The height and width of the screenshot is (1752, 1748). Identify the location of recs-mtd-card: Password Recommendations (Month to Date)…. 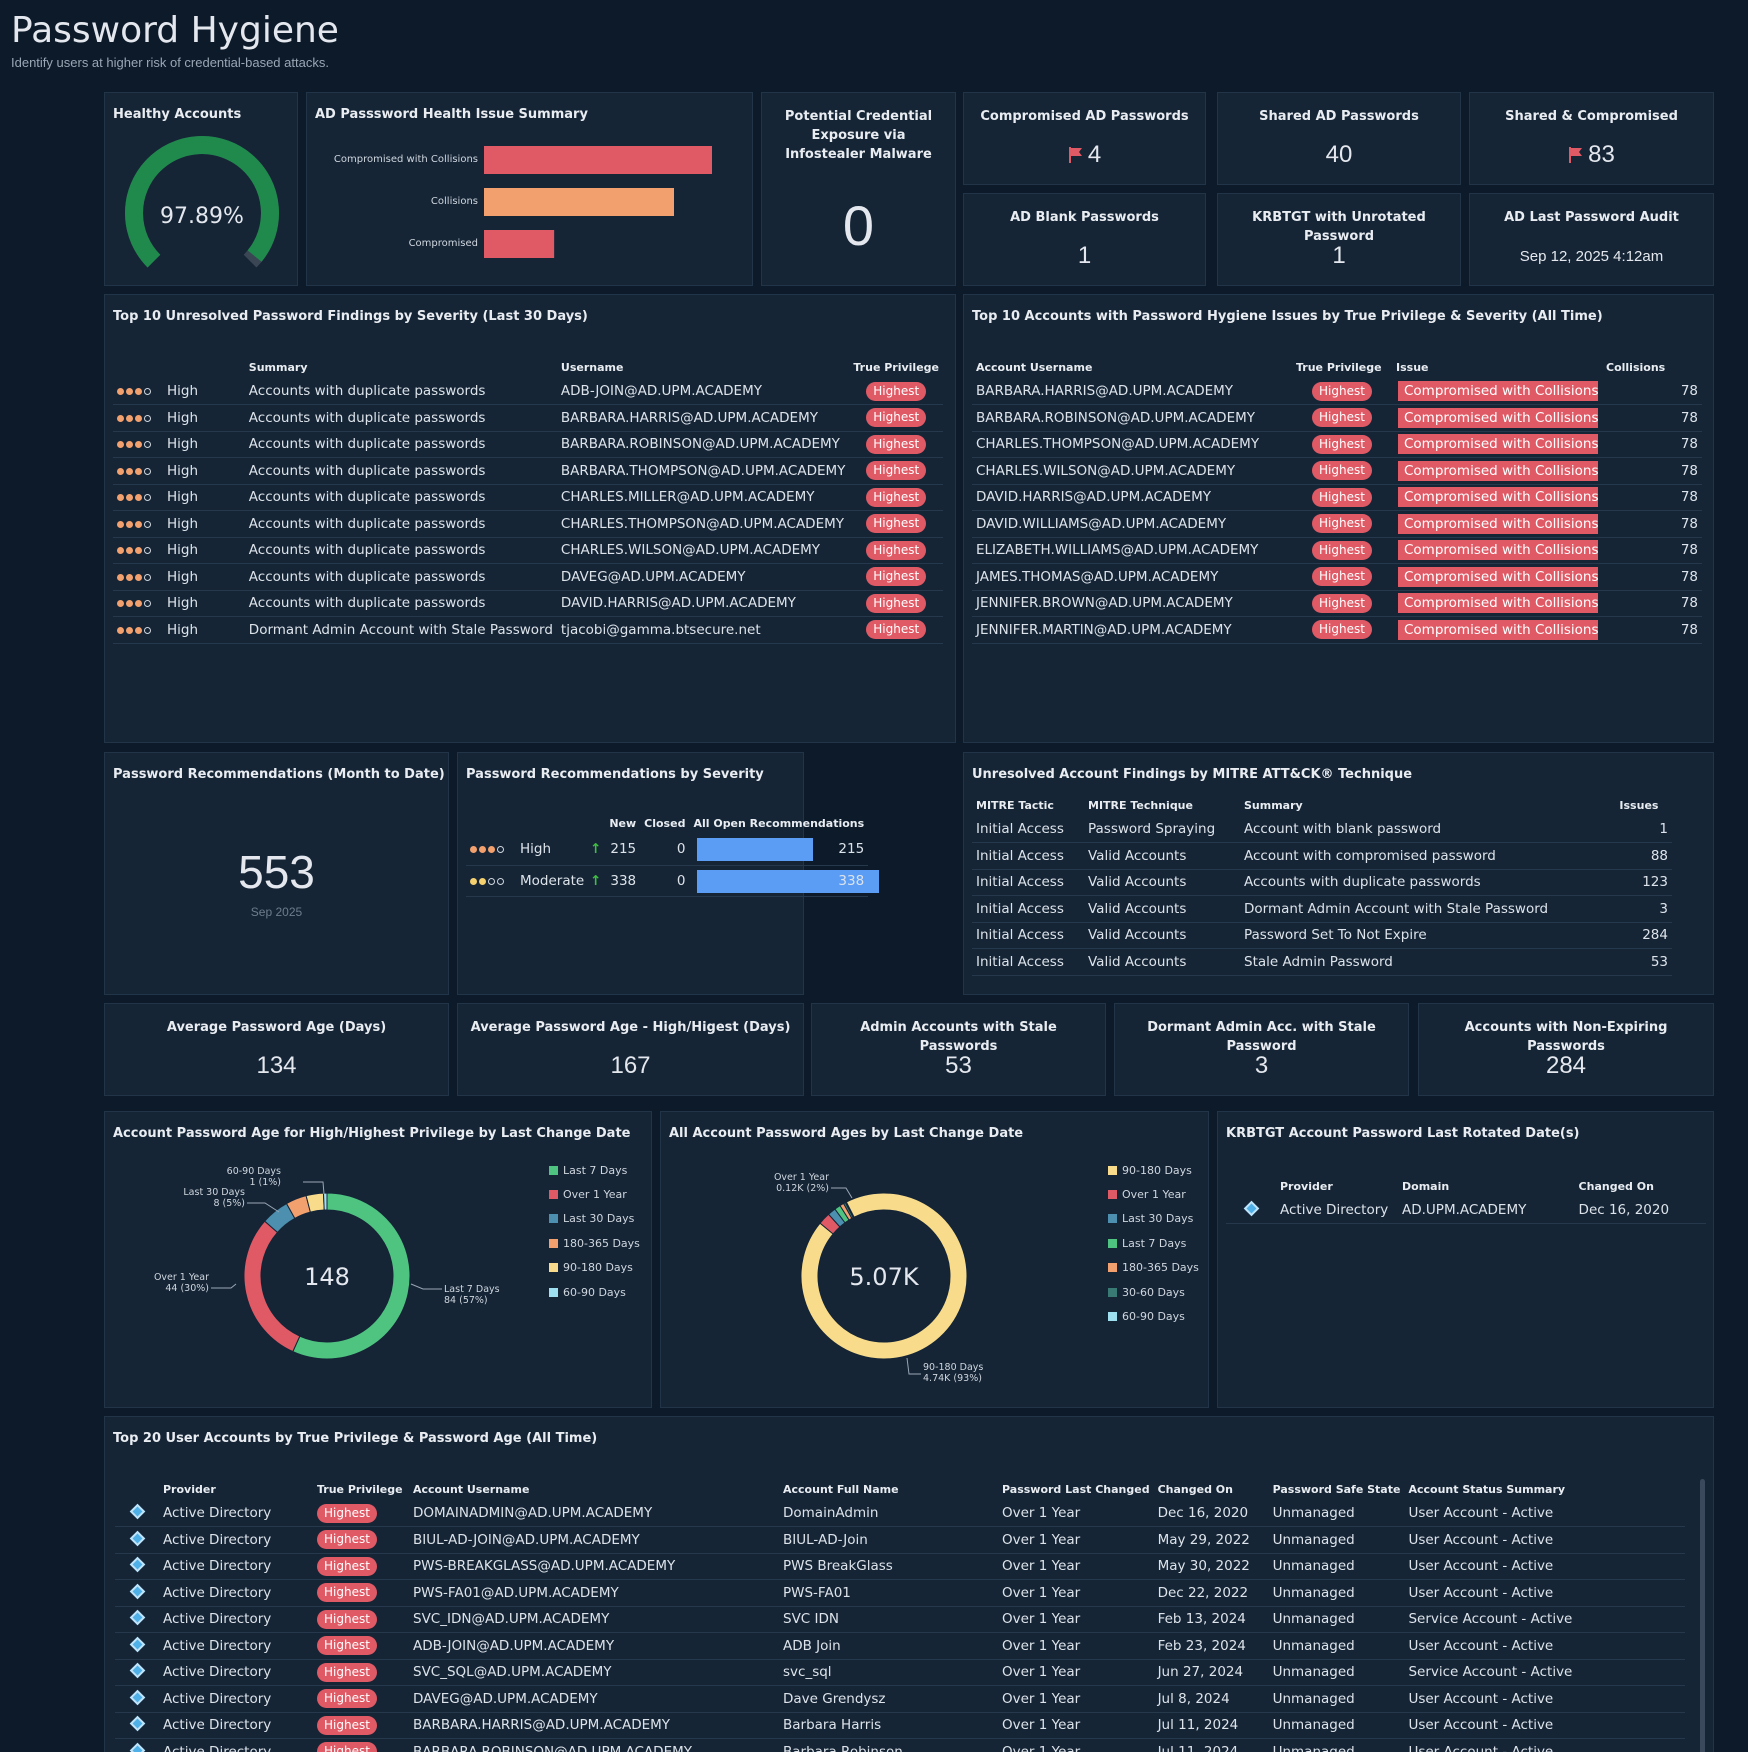
(276, 873).